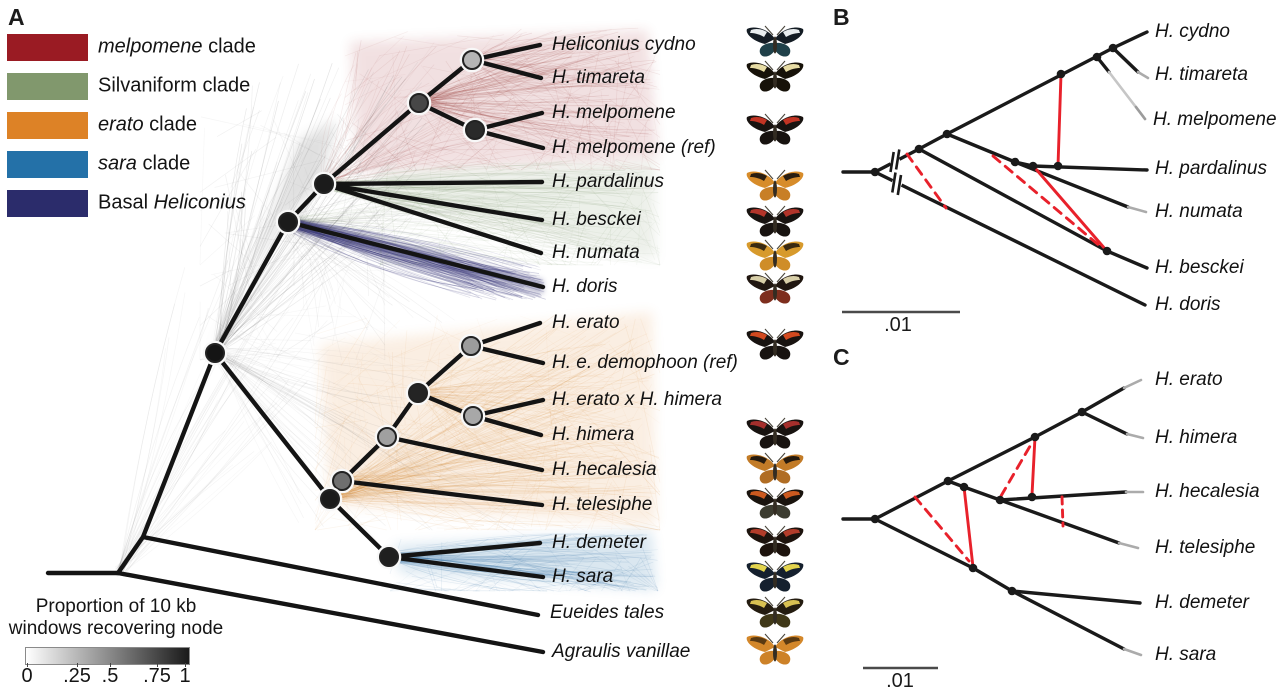  What do you see at coordinates (433, 202) in the screenshot?
I see `branch-besckei` at bounding box center [433, 202].